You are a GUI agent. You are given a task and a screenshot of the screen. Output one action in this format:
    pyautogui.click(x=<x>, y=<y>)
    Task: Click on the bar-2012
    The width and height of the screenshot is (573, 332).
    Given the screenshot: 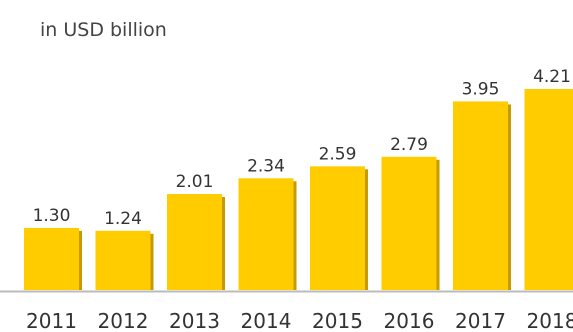 What is the action you would take?
    pyautogui.click(x=123, y=260)
    